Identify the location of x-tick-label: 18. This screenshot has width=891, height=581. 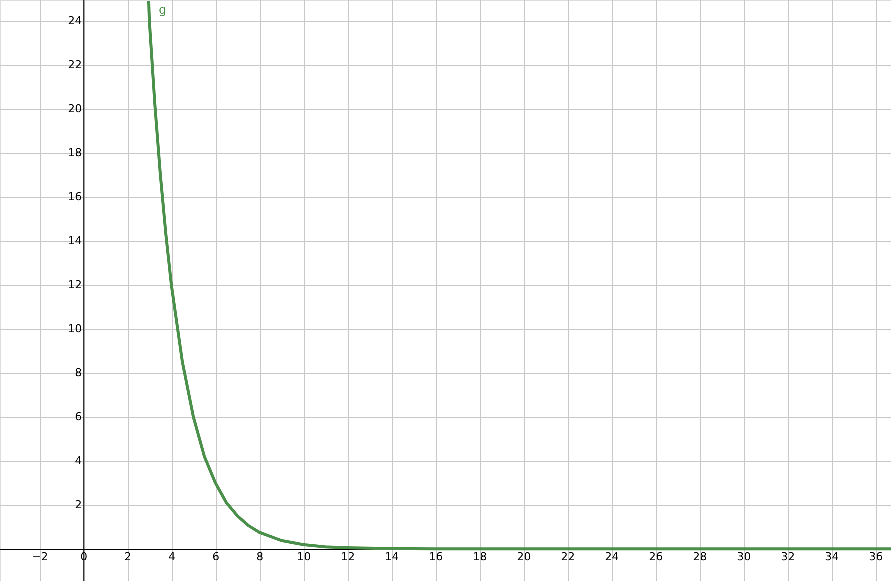
(480, 557).